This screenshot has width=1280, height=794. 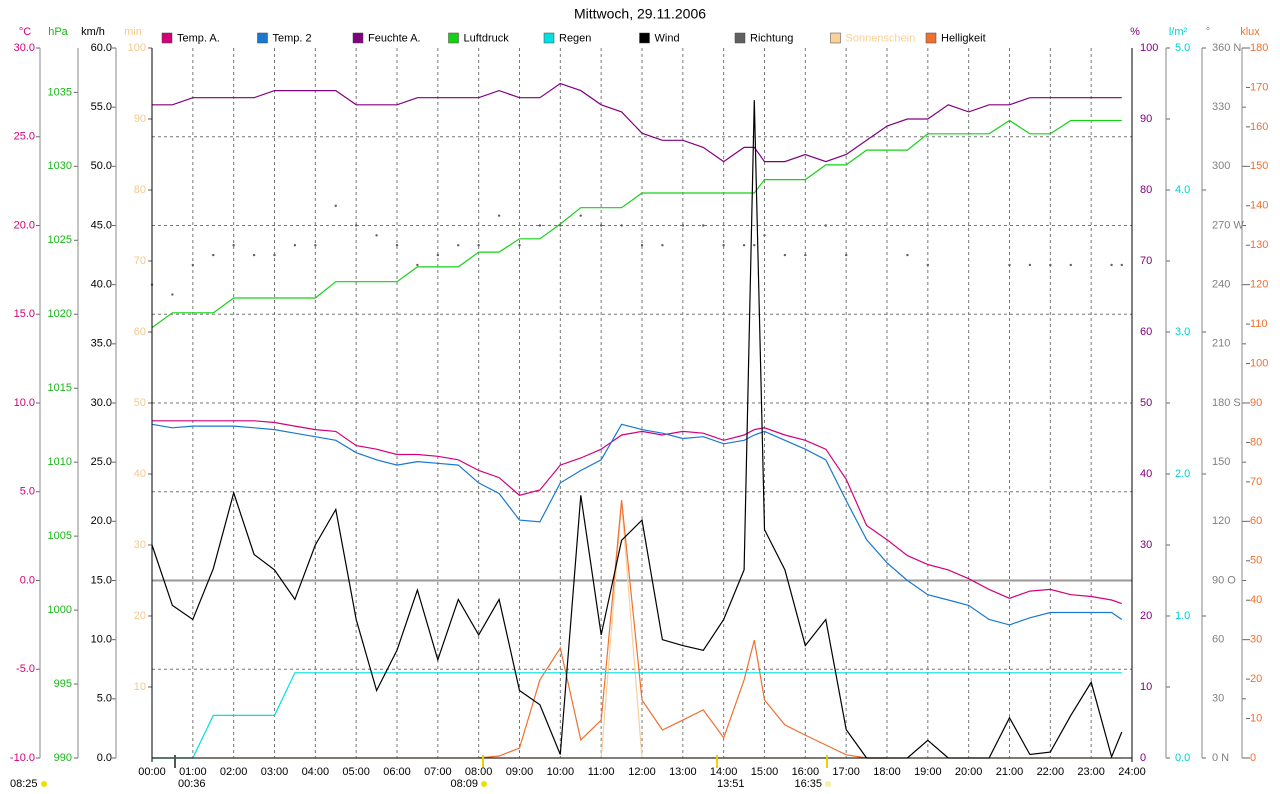 What do you see at coordinates (1091, 772) in the screenshot?
I see `x-tick-label: 23:00` at bounding box center [1091, 772].